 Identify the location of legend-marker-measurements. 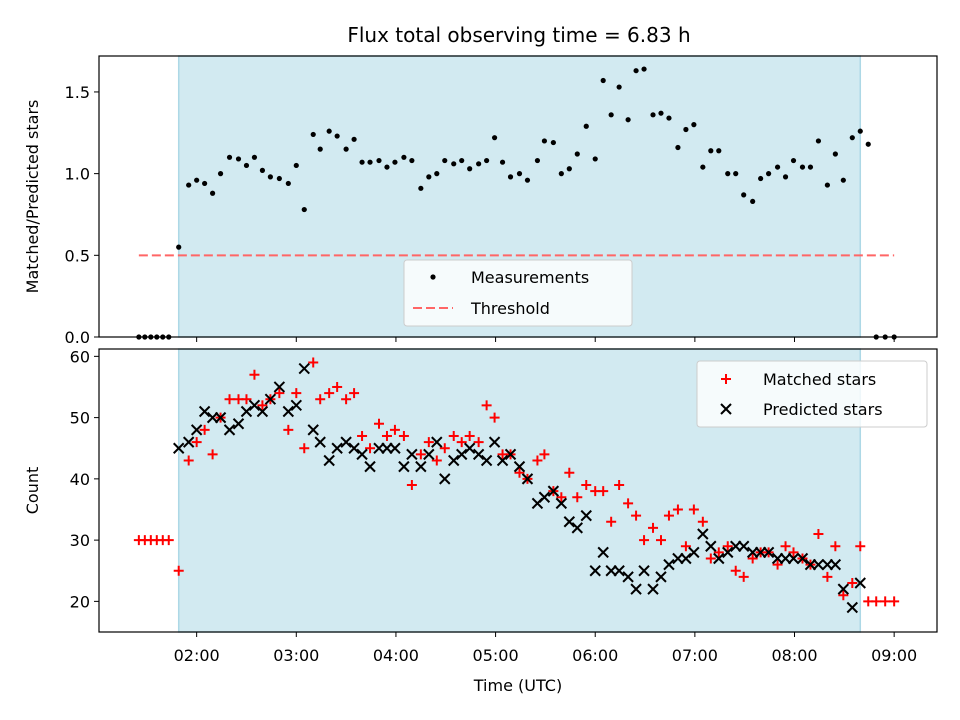
(433, 277).